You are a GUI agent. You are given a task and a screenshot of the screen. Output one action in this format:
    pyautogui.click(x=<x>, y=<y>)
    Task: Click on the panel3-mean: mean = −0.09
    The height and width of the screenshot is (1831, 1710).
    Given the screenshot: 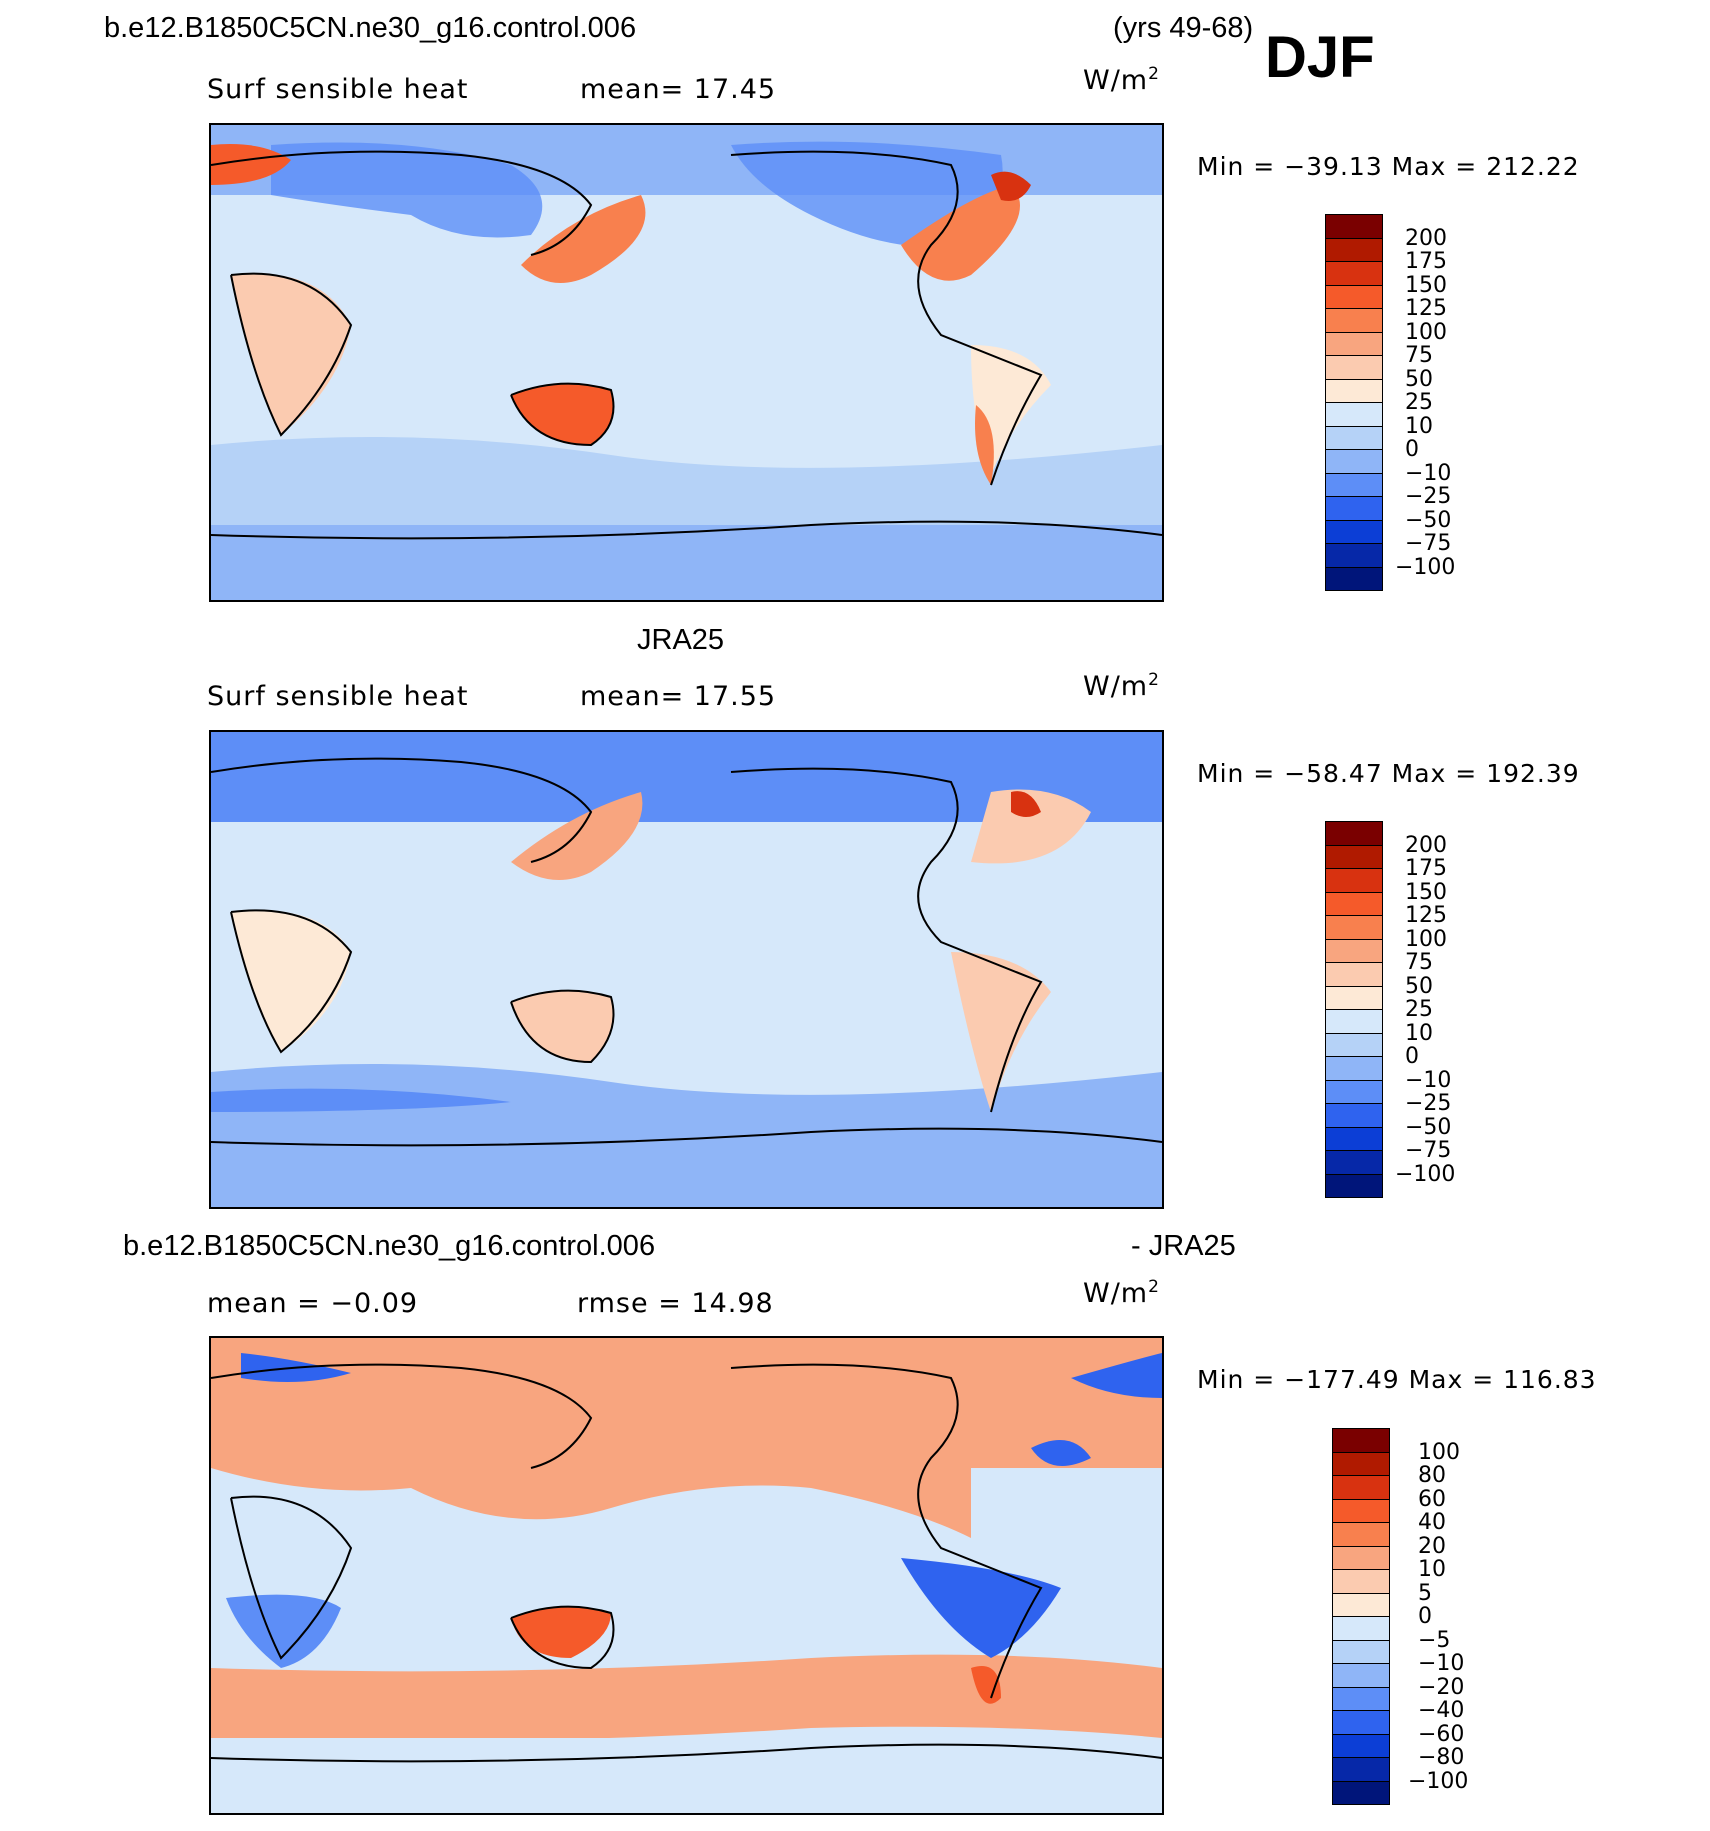 What is the action you would take?
    pyautogui.click(x=313, y=1303)
    